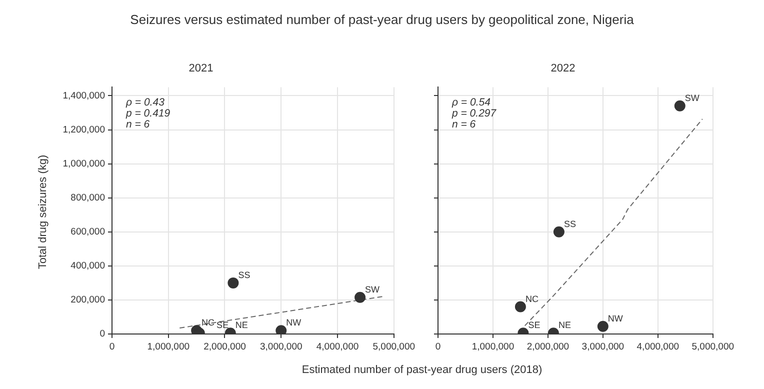 The height and width of the screenshot is (389, 764). What do you see at coordinates (382, 19) in the screenshot?
I see `text: Seizures versus estimated number of past-year drug users by geopolitical zone, Nigeria` at bounding box center [382, 19].